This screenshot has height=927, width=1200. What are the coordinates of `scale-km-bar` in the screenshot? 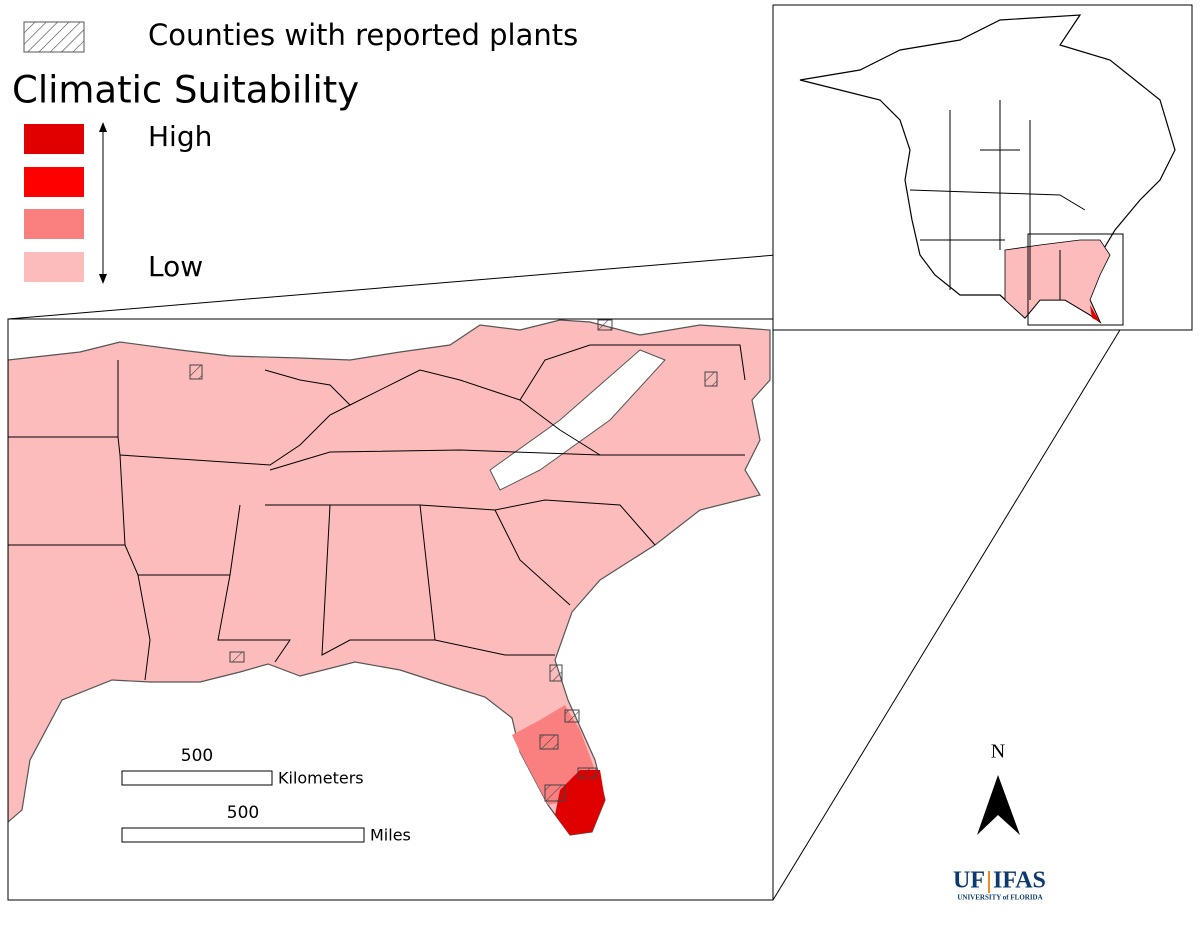 It's located at (197, 778).